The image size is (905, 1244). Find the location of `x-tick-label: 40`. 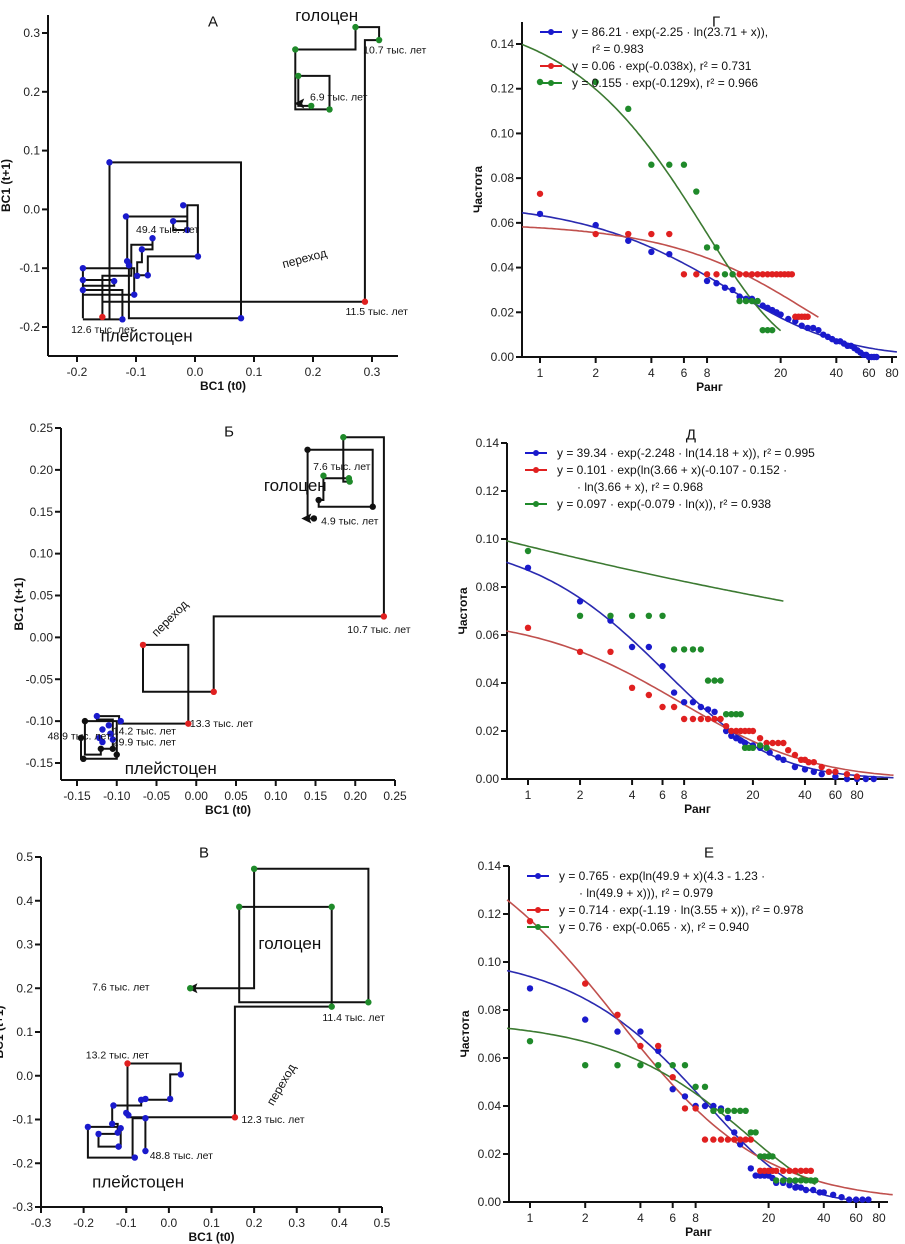

x-tick-label: 40 is located at coordinates (824, 1218).